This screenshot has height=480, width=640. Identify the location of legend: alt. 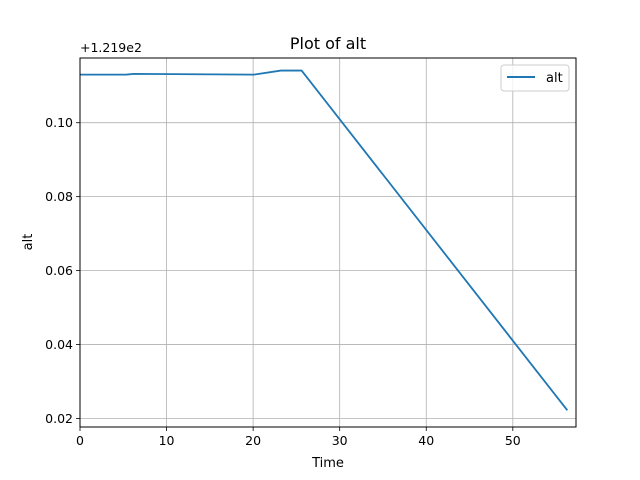
(535, 78).